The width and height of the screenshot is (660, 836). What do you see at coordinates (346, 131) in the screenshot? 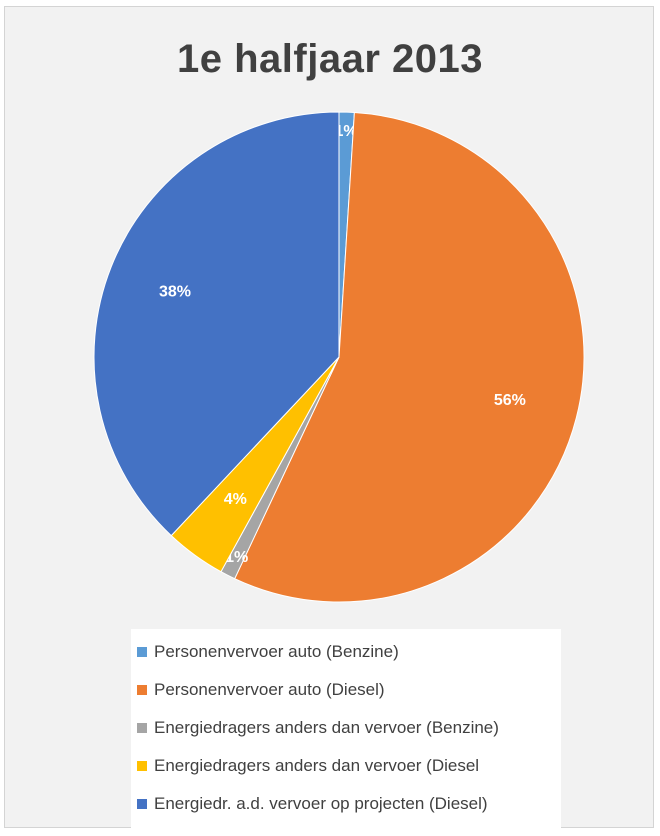
I see `slice-data-label: 1%` at bounding box center [346, 131].